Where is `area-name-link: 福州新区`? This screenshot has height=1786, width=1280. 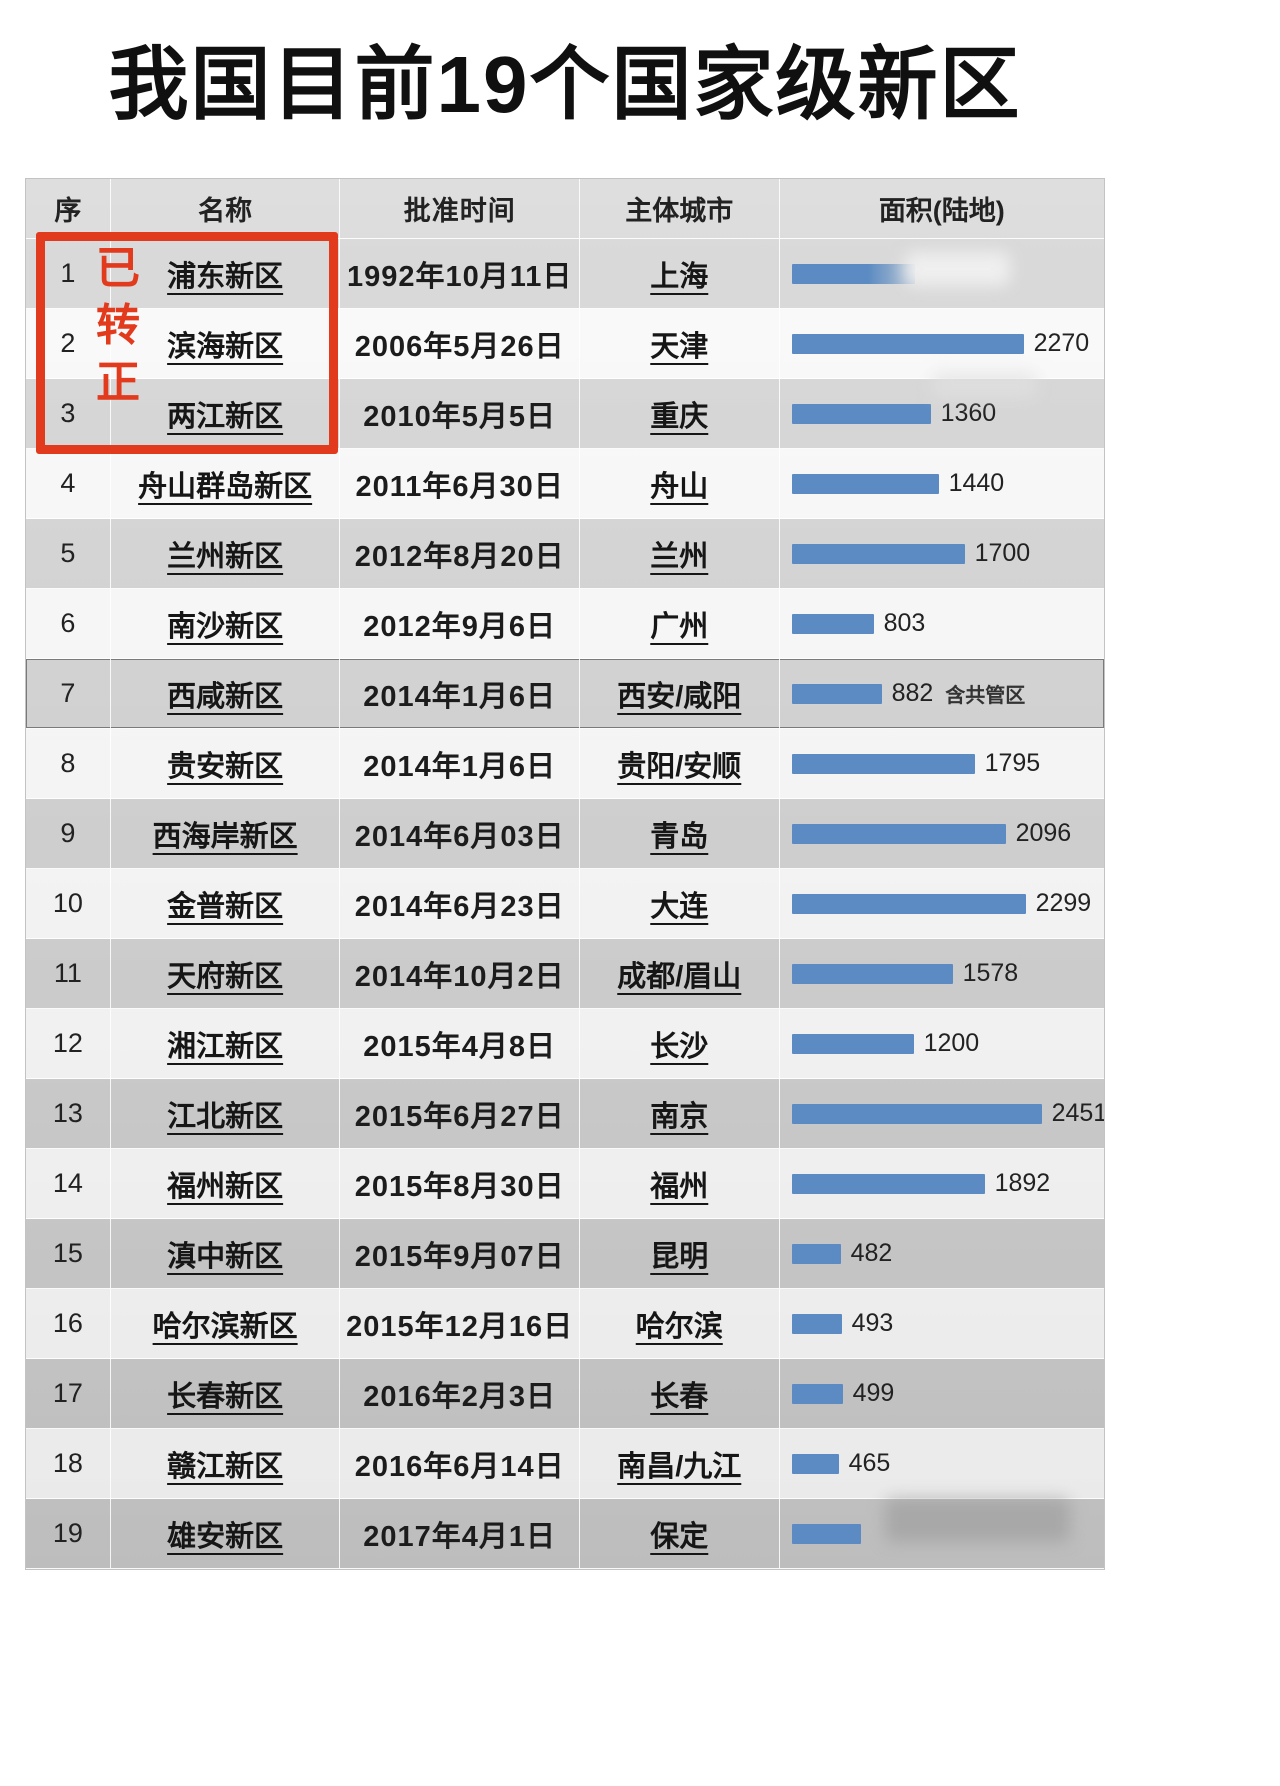
area-name-link: 福州新区 is located at coordinates (225, 1186).